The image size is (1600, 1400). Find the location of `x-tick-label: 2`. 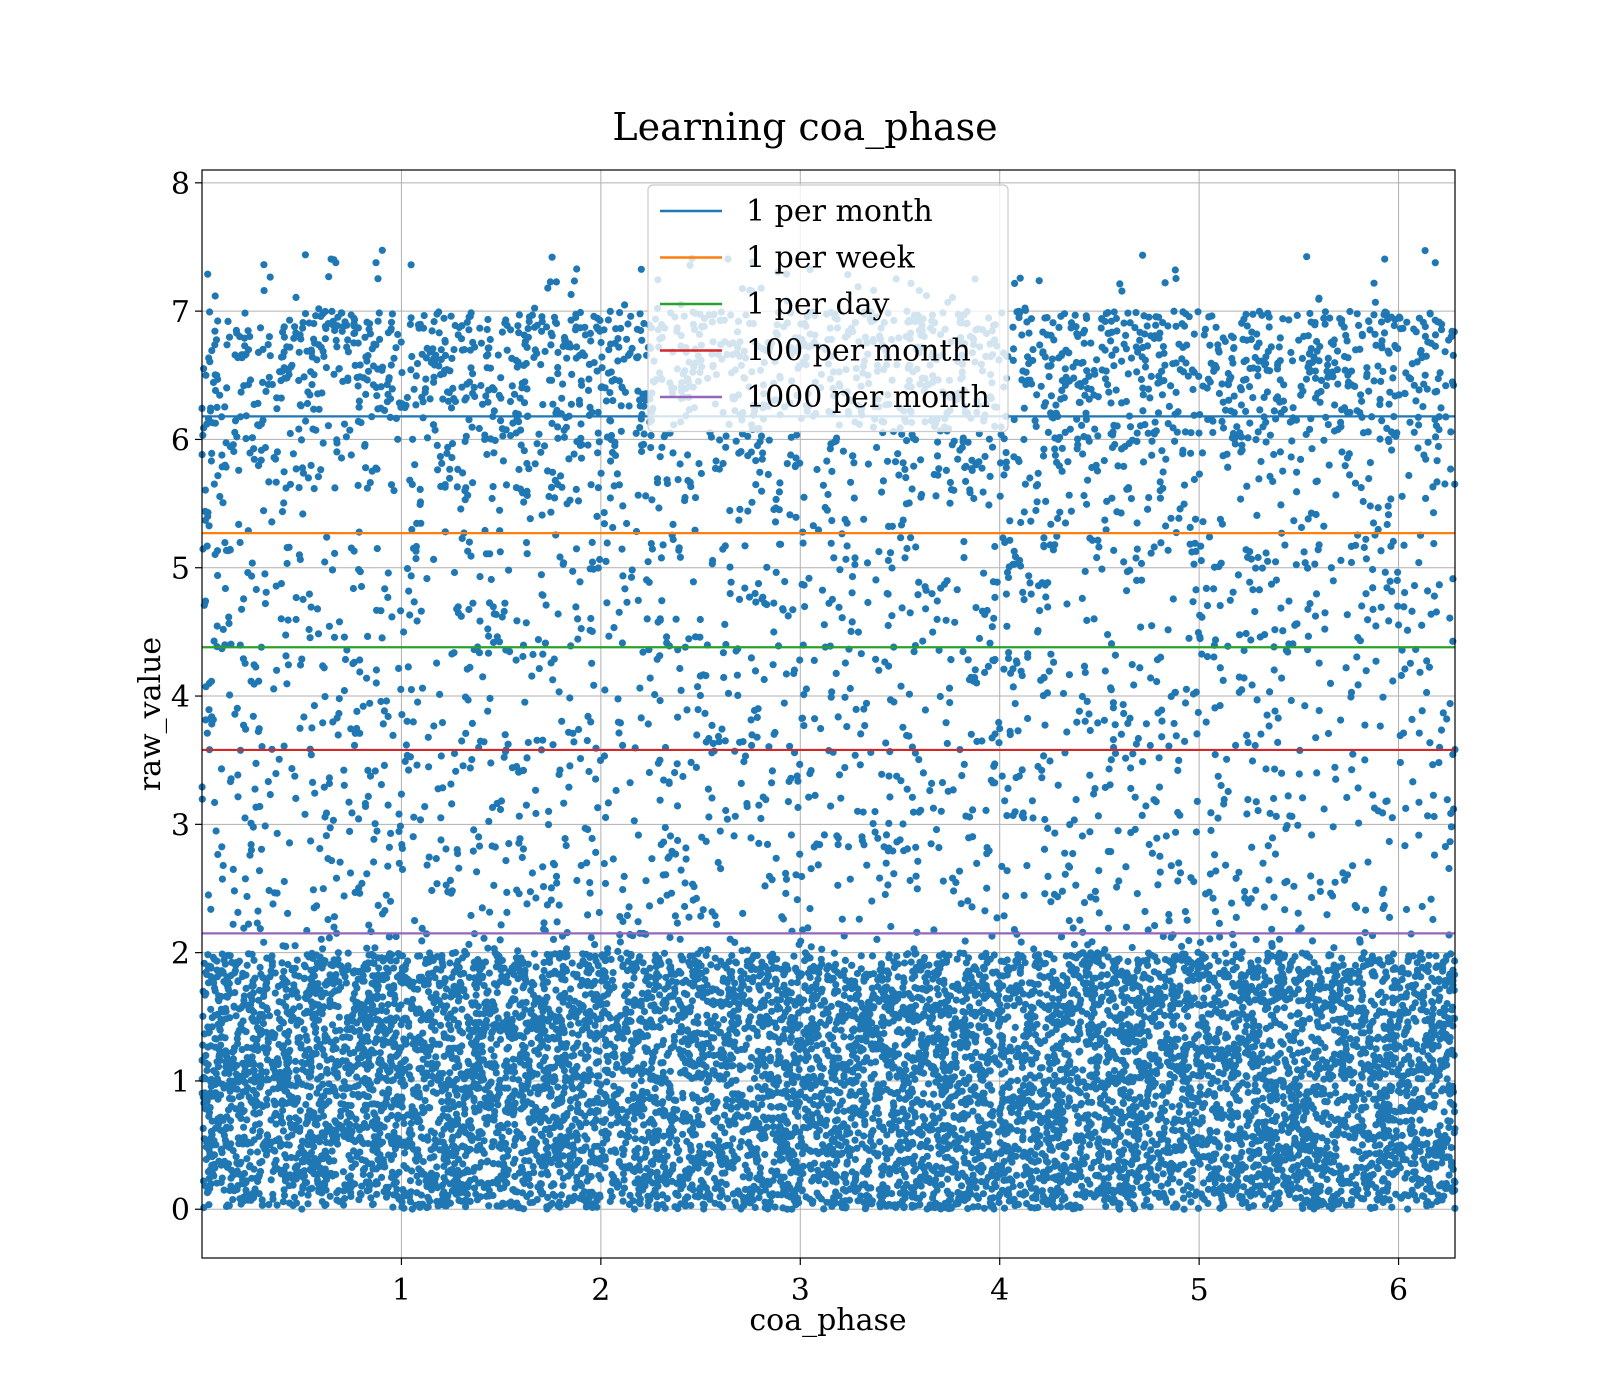

x-tick-label: 2 is located at coordinates (600, 1290).